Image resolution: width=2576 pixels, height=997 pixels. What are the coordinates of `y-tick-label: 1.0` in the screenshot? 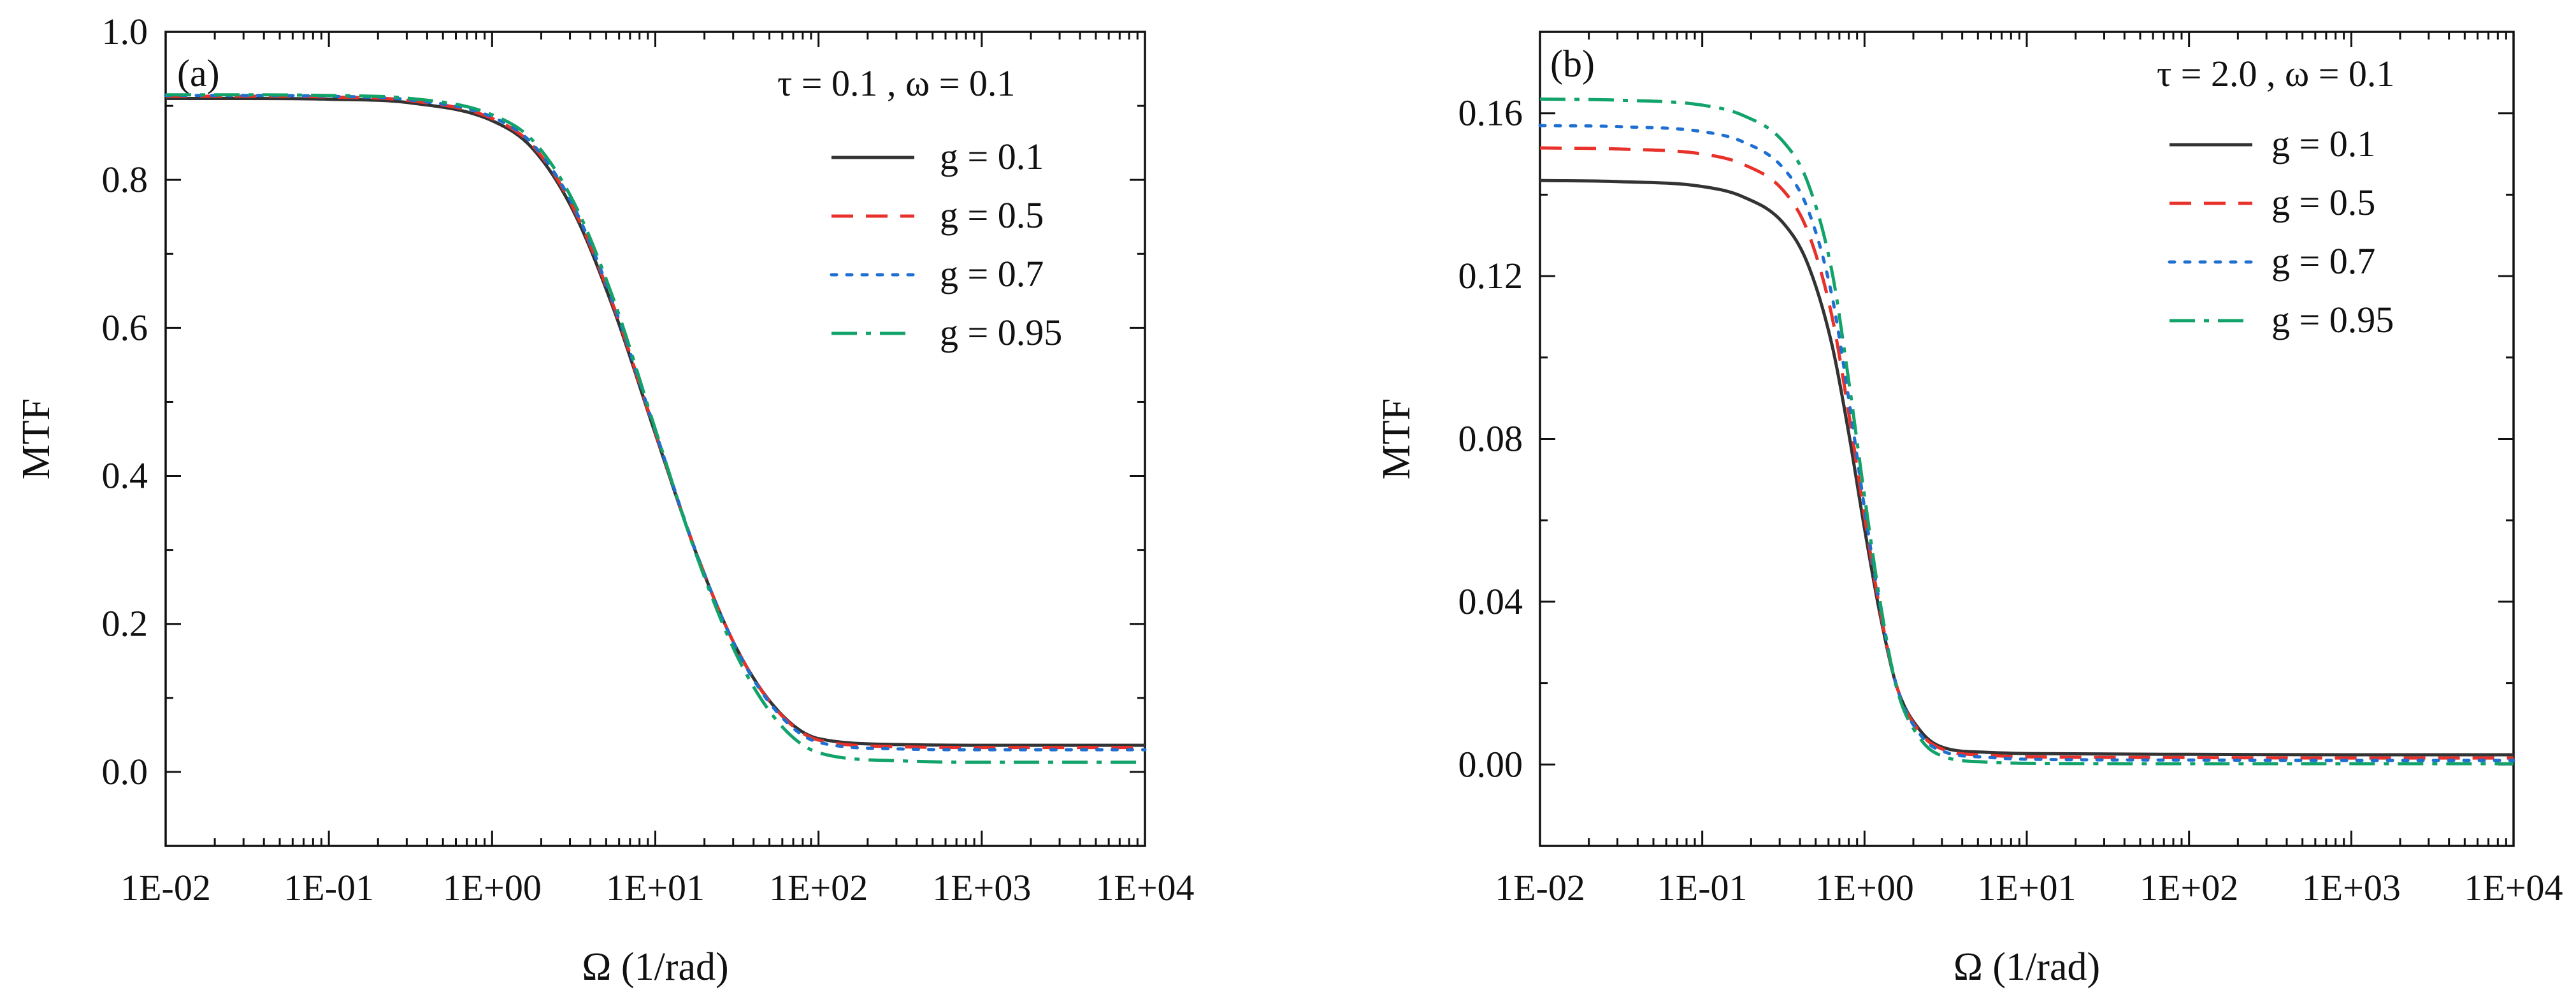 It's located at (125, 31).